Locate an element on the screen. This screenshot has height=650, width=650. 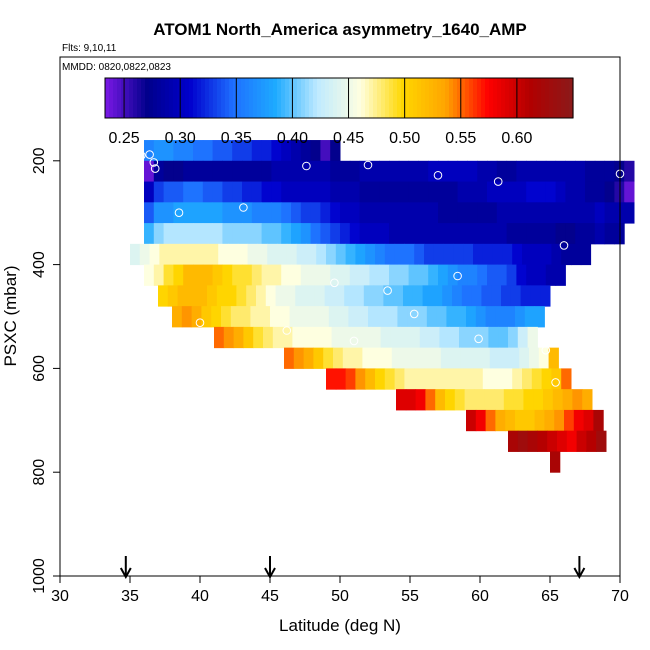
colorbar-tick-label: 0.35 is located at coordinates (236, 138).